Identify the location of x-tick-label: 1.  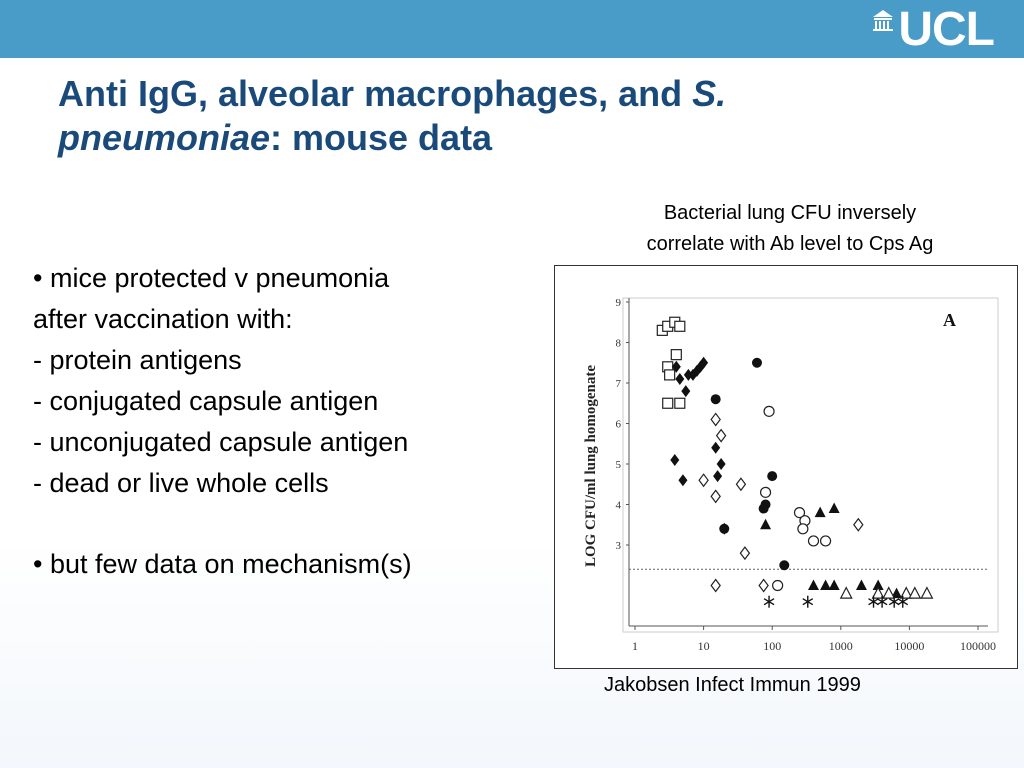
(635, 646).